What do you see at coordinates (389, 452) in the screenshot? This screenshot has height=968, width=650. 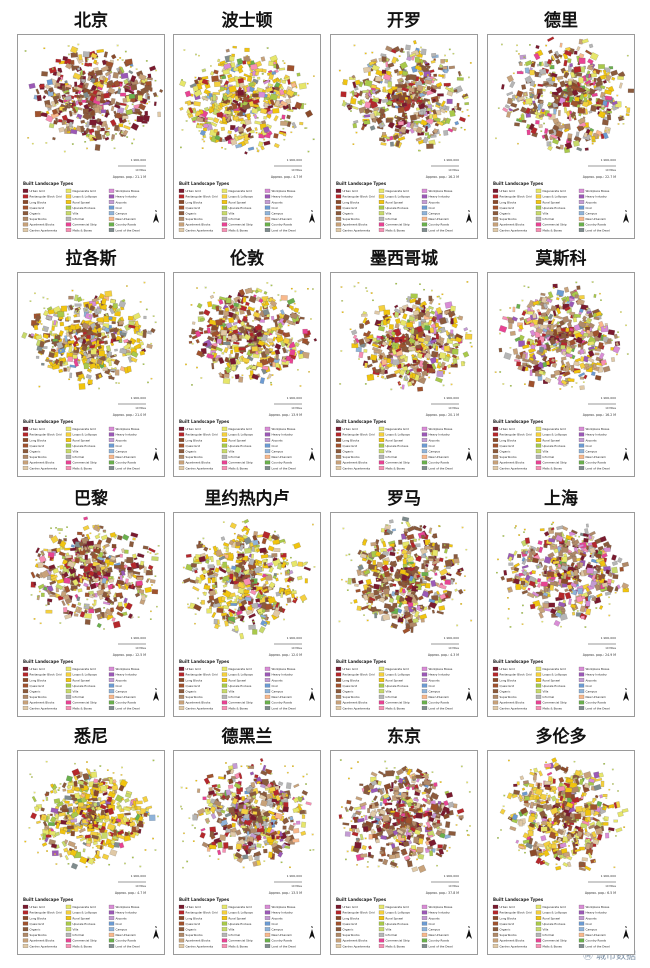 I see `legend-label: Villa` at bounding box center [389, 452].